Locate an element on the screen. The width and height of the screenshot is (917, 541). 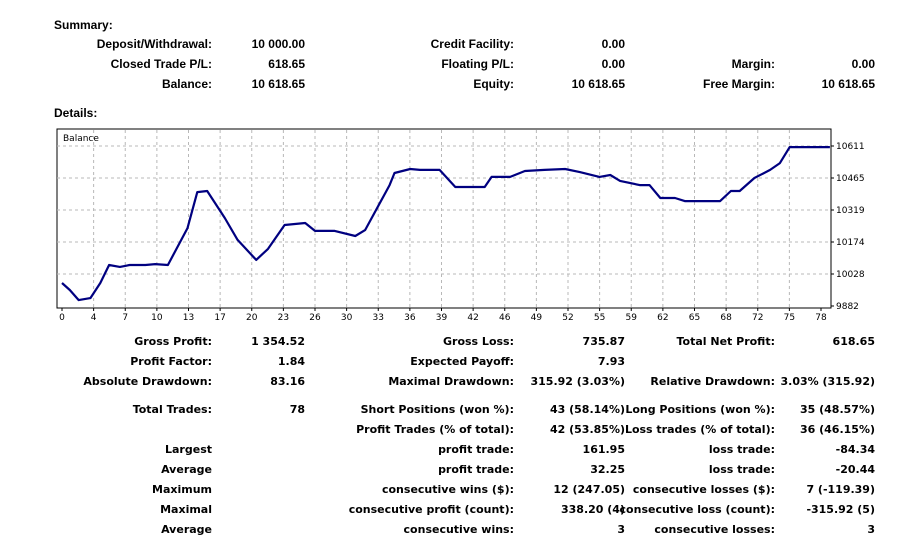
y-tick-label: 10319 is located at coordinates (850, 211).